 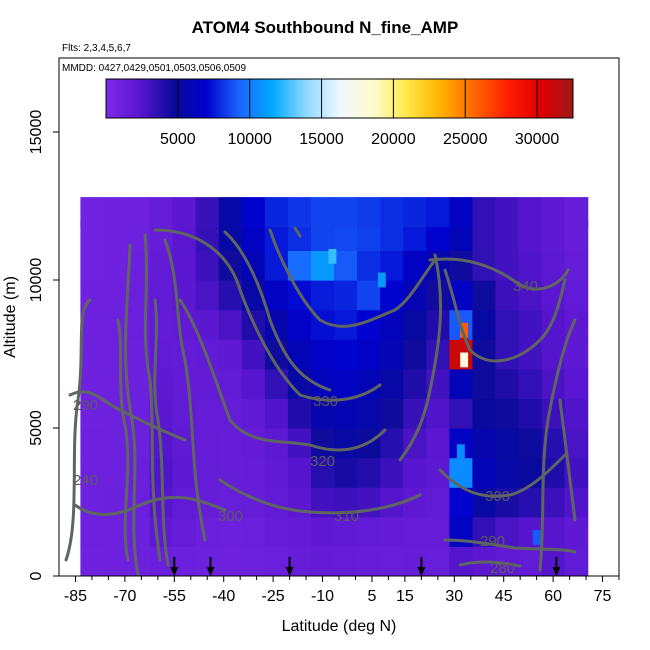 What do you see at coordinates (325, 401) in the screenshot?
I see `contour-label: 330` at bounding box center [325, 401].